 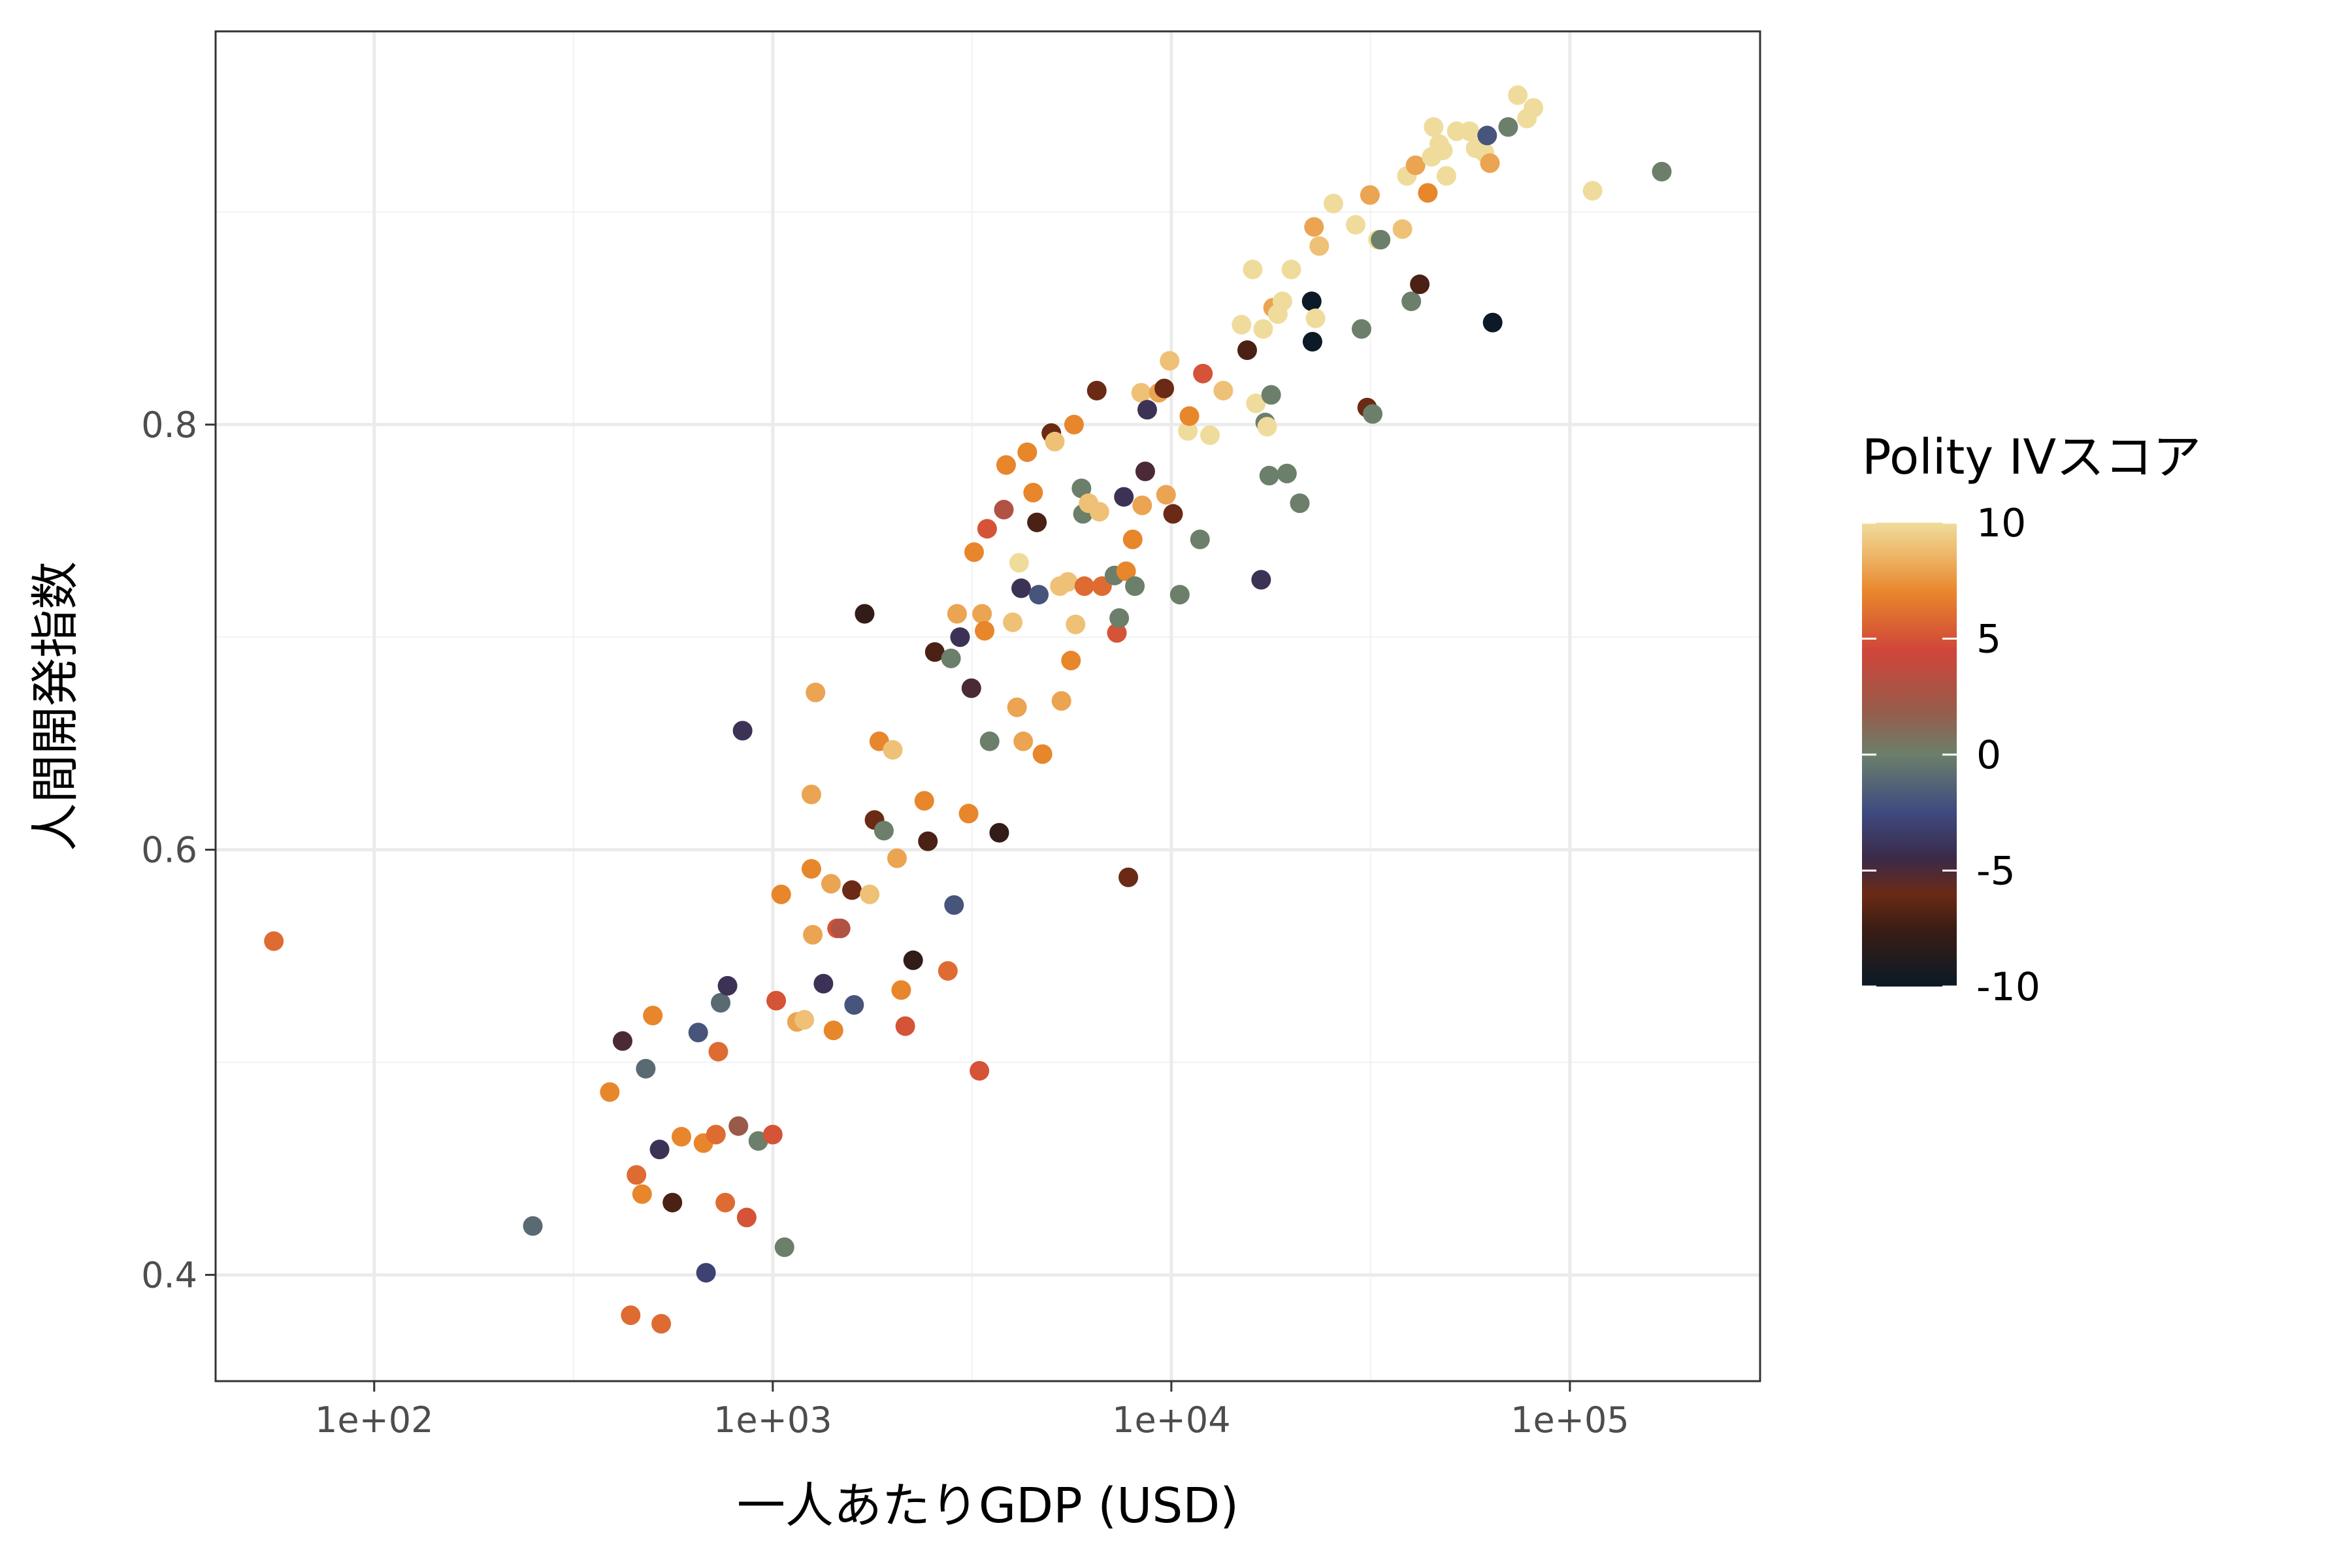 What do you see at coordinates (2001, 523) in the screenshot?
I see `legend-tick-label: 10` at bounding box center [2001, 523].